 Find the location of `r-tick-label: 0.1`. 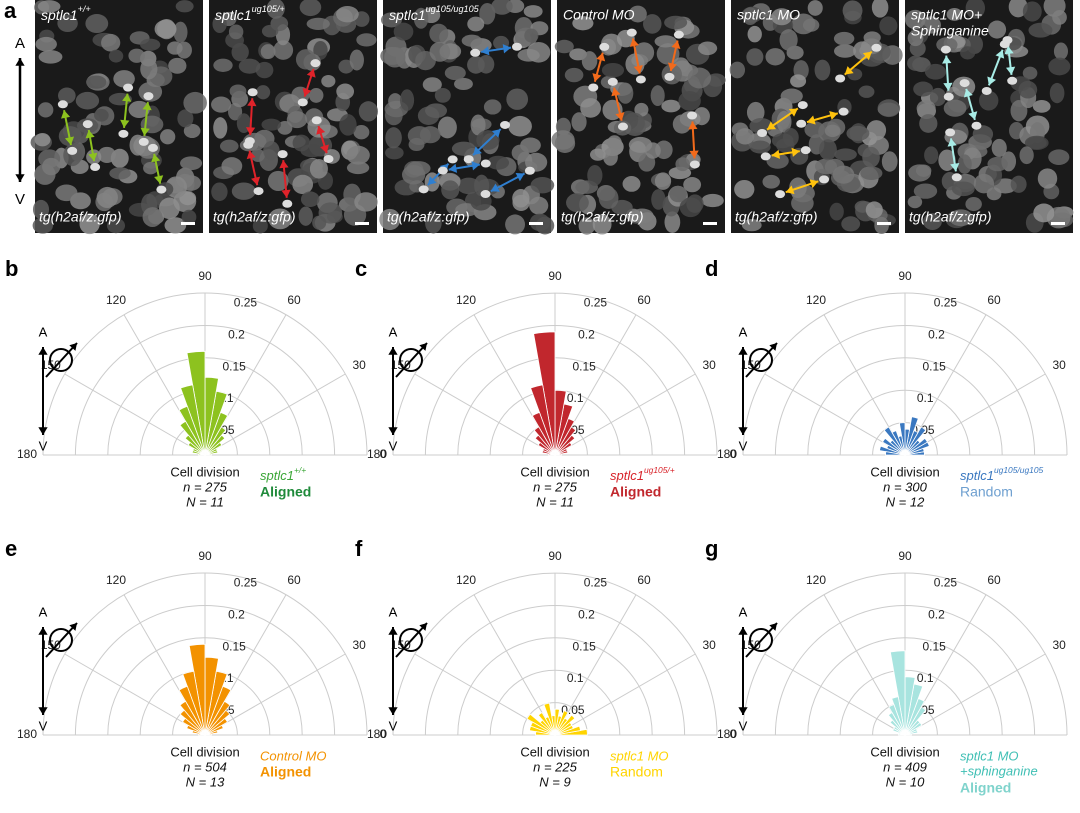

r-tick-label: 0.1 is located at coordinates (575, 398).